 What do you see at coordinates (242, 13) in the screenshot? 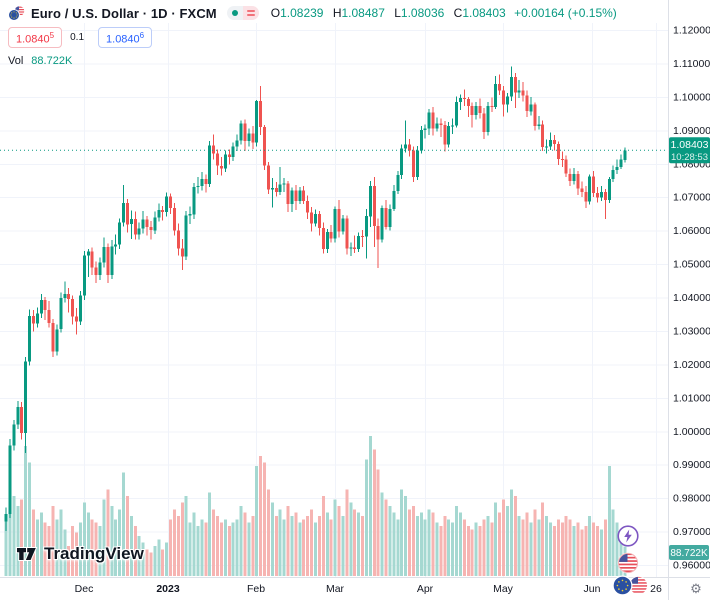
I see `market-status-pill` at bounding box center [242, 13].